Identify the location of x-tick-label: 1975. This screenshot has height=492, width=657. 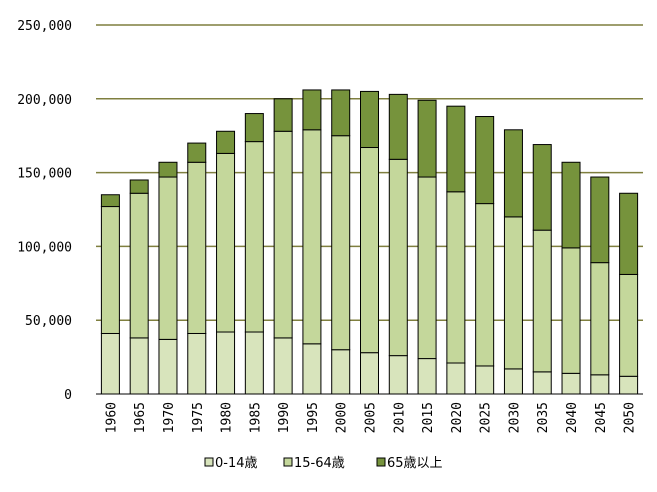
(198, 417).